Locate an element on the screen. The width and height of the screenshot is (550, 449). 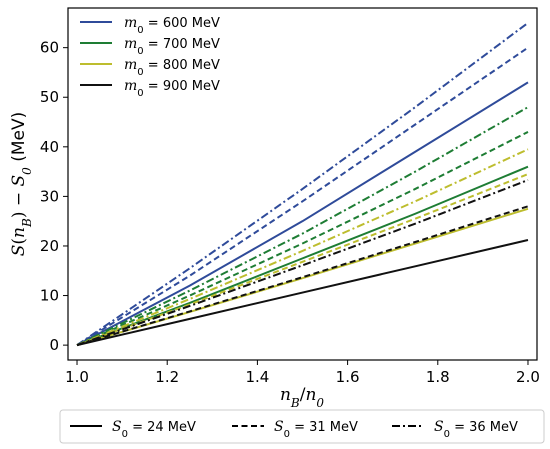
y-axis: 0 10 20 30 40 50 60 is located at coordinates (54, 196).